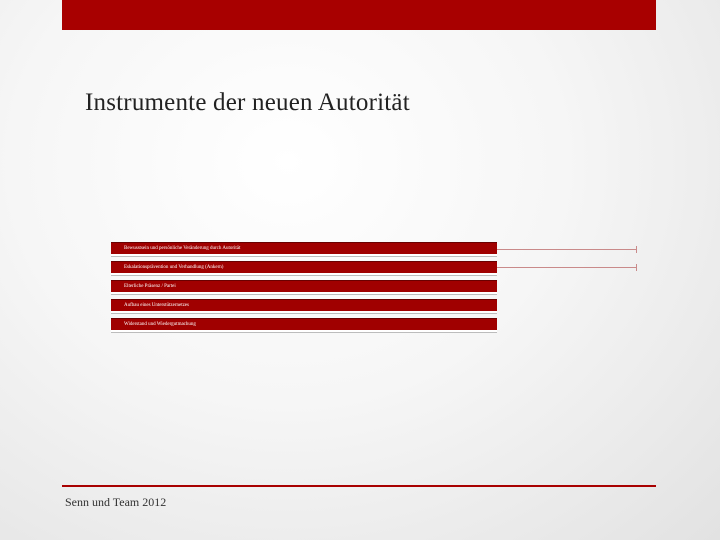 This screenshot has width=720, height=540. I want to click on instrument-bar: Elterliche Präsenz / Partei, so click(304, 286).